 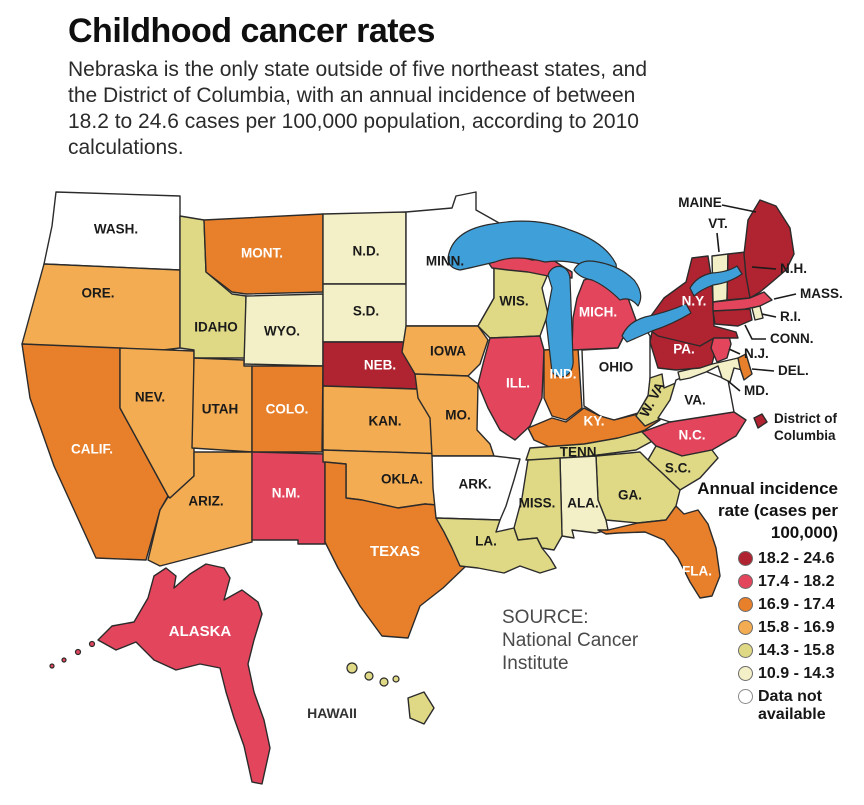 I want to click on callout-line-new-jersey, so click(x=734, y=351).